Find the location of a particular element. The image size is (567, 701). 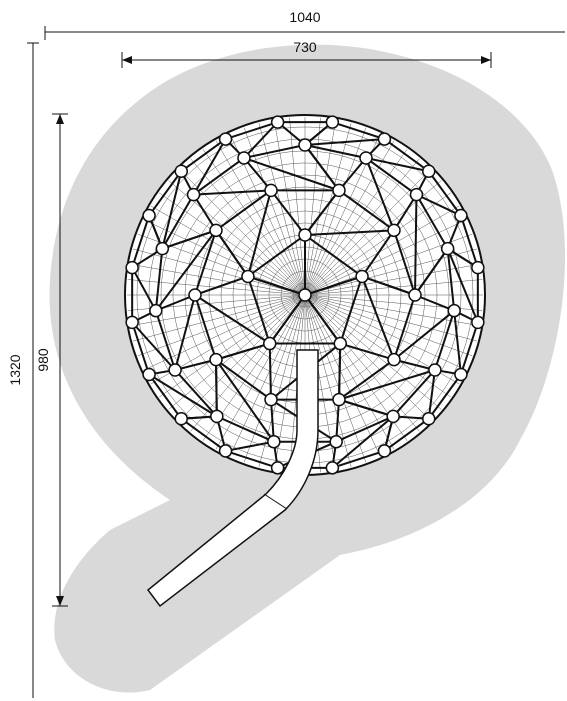

structure-length-label: 980 is located at coordinates (43, 360).